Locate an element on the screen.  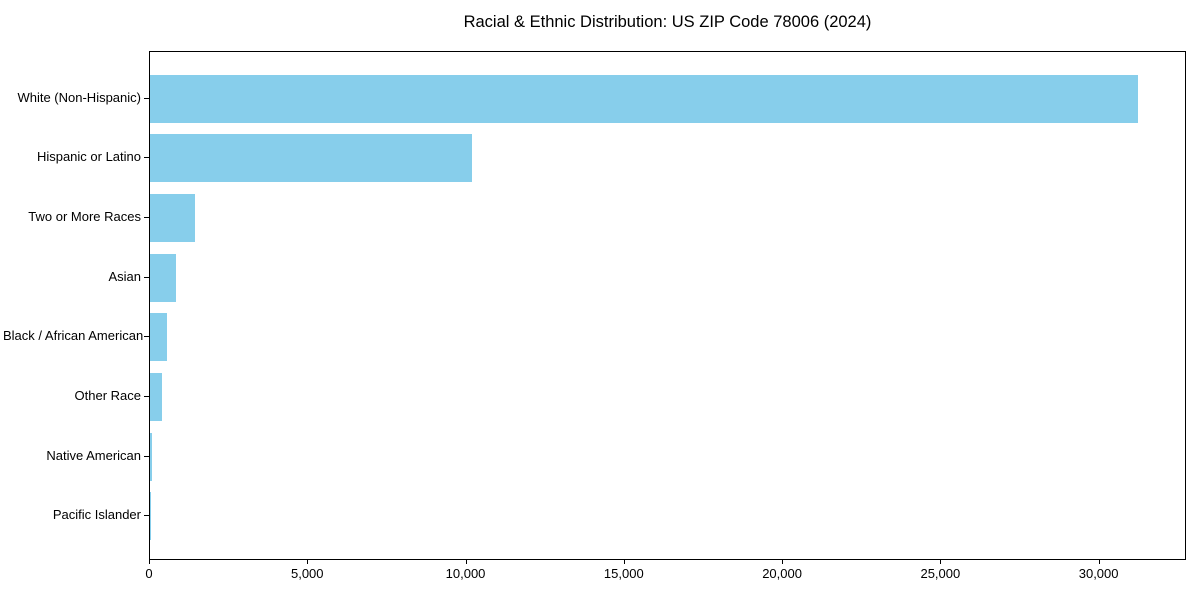
x-tick-label: 15,000 is located at coordinates (623, 573).